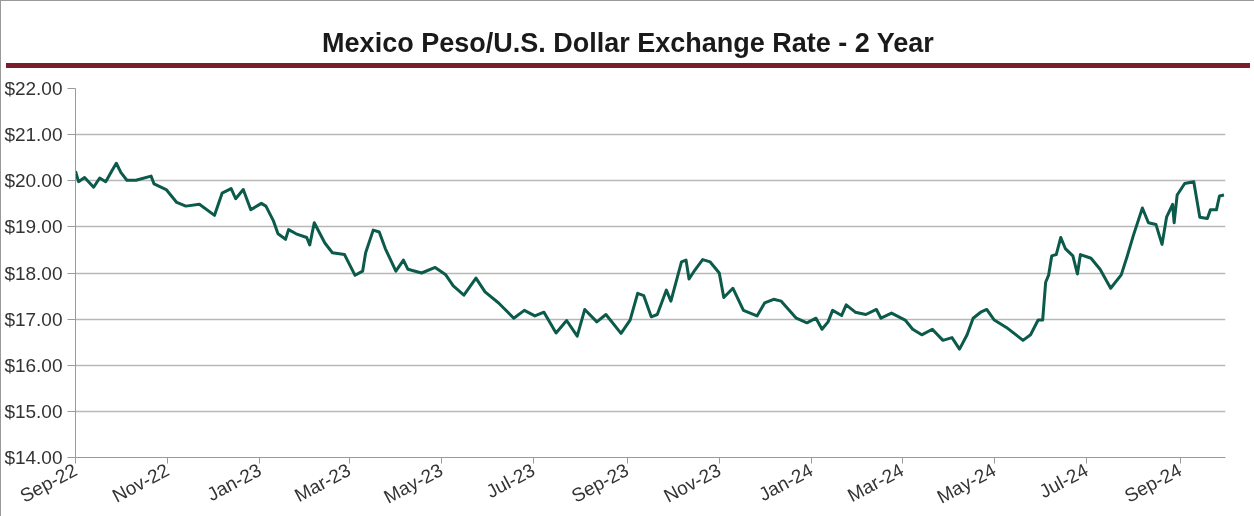  Describe the element at coordinates (33, 135) in the screenshot. I see `y-tick-label: $21.00` at that location.